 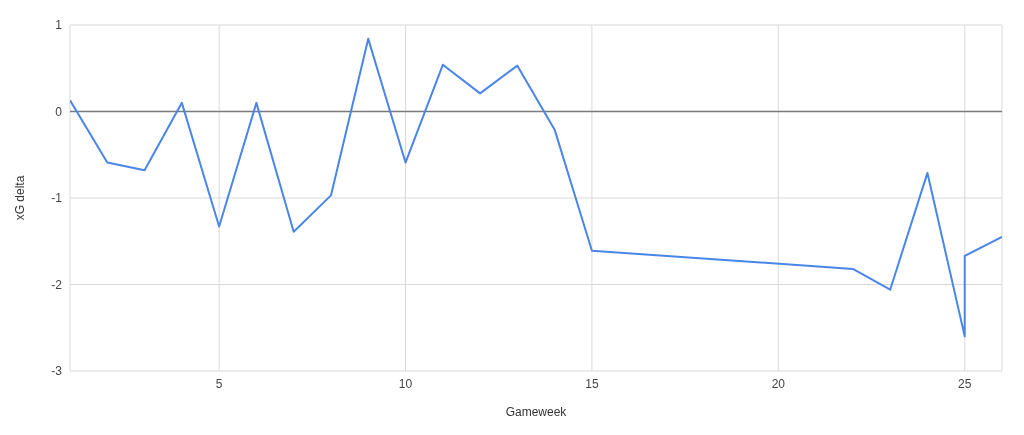 What do you see at coordinates (778, 383) in the screenshot?
I see `x-tick-label: 20` at bounding box center [778, 383].